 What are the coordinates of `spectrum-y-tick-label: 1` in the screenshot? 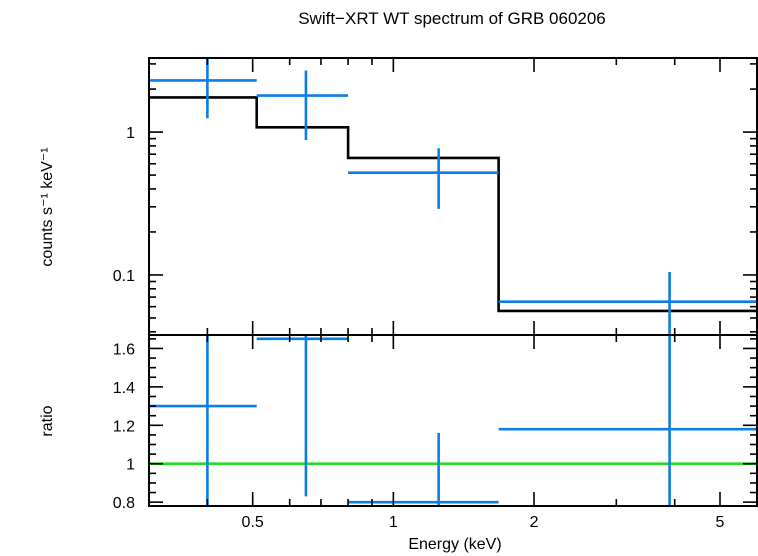 It's located at (130, 133).